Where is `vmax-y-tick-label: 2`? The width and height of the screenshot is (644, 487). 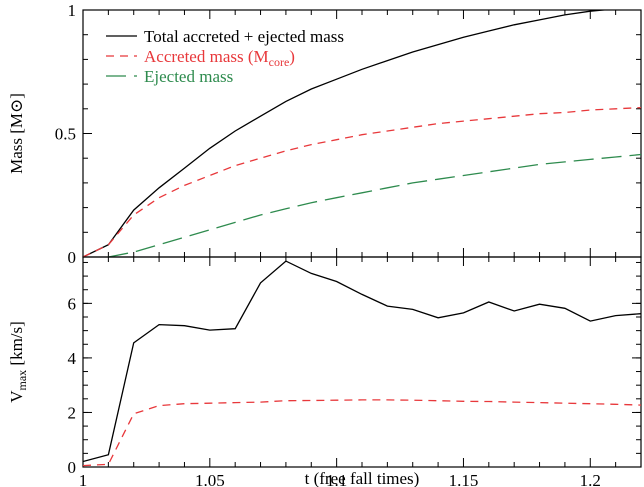
vmax-y-tick-label: 2 is located at coordinates (72, 412).